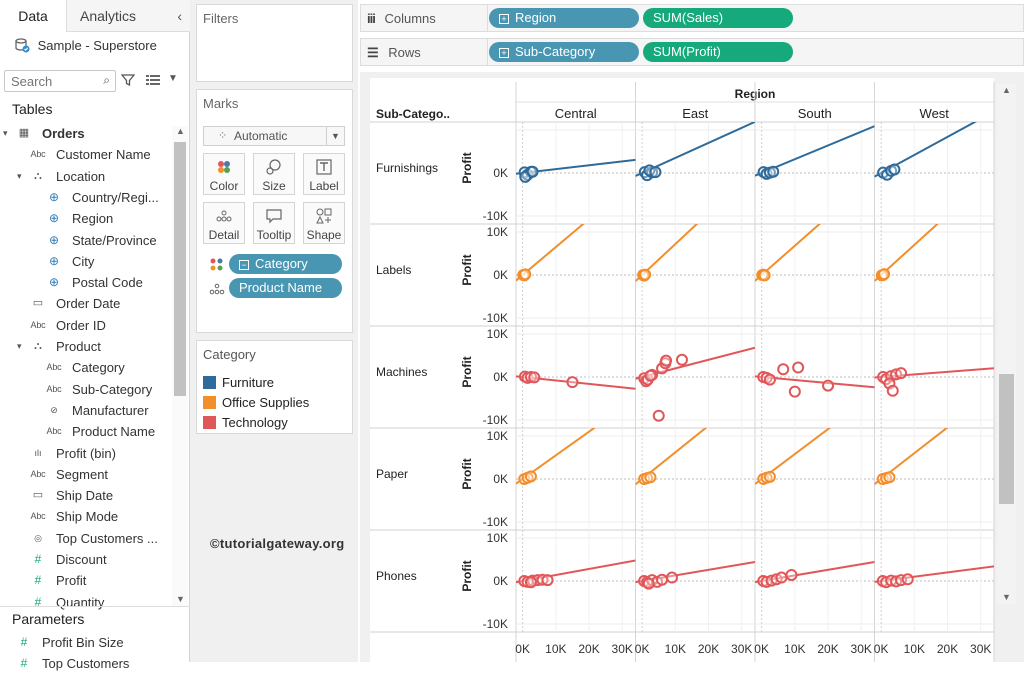 The image size is (1024, 674). I want to click on mark-type-dropdown: ⁘ Automatic ▼, so click(274, 136).